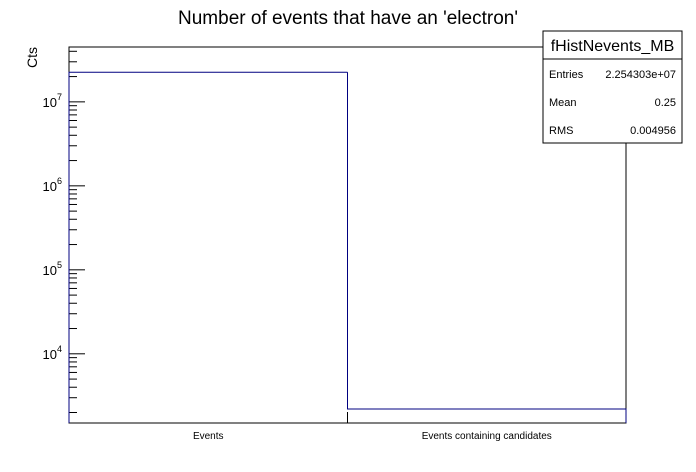 The height and width of the screenshot is (472, 696). I want to click on stats-box-frame, so click(612, 87).